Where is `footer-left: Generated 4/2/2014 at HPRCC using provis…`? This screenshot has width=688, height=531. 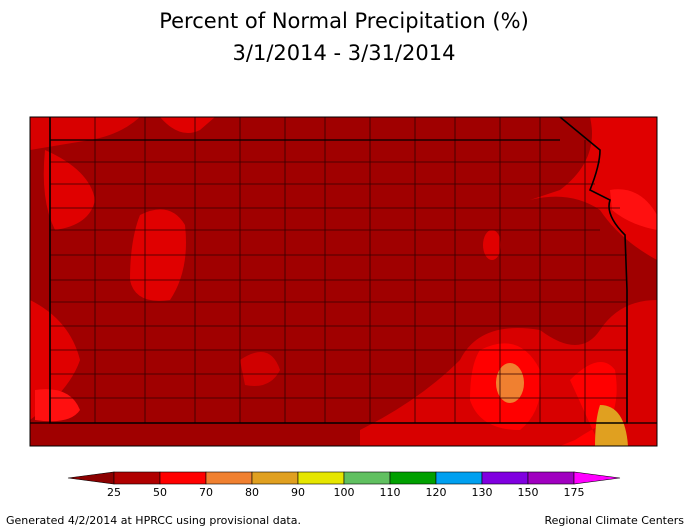
footer-left: Generated 4/2/2014 at HPRCC using provis… is located at coordinates (153, 520).